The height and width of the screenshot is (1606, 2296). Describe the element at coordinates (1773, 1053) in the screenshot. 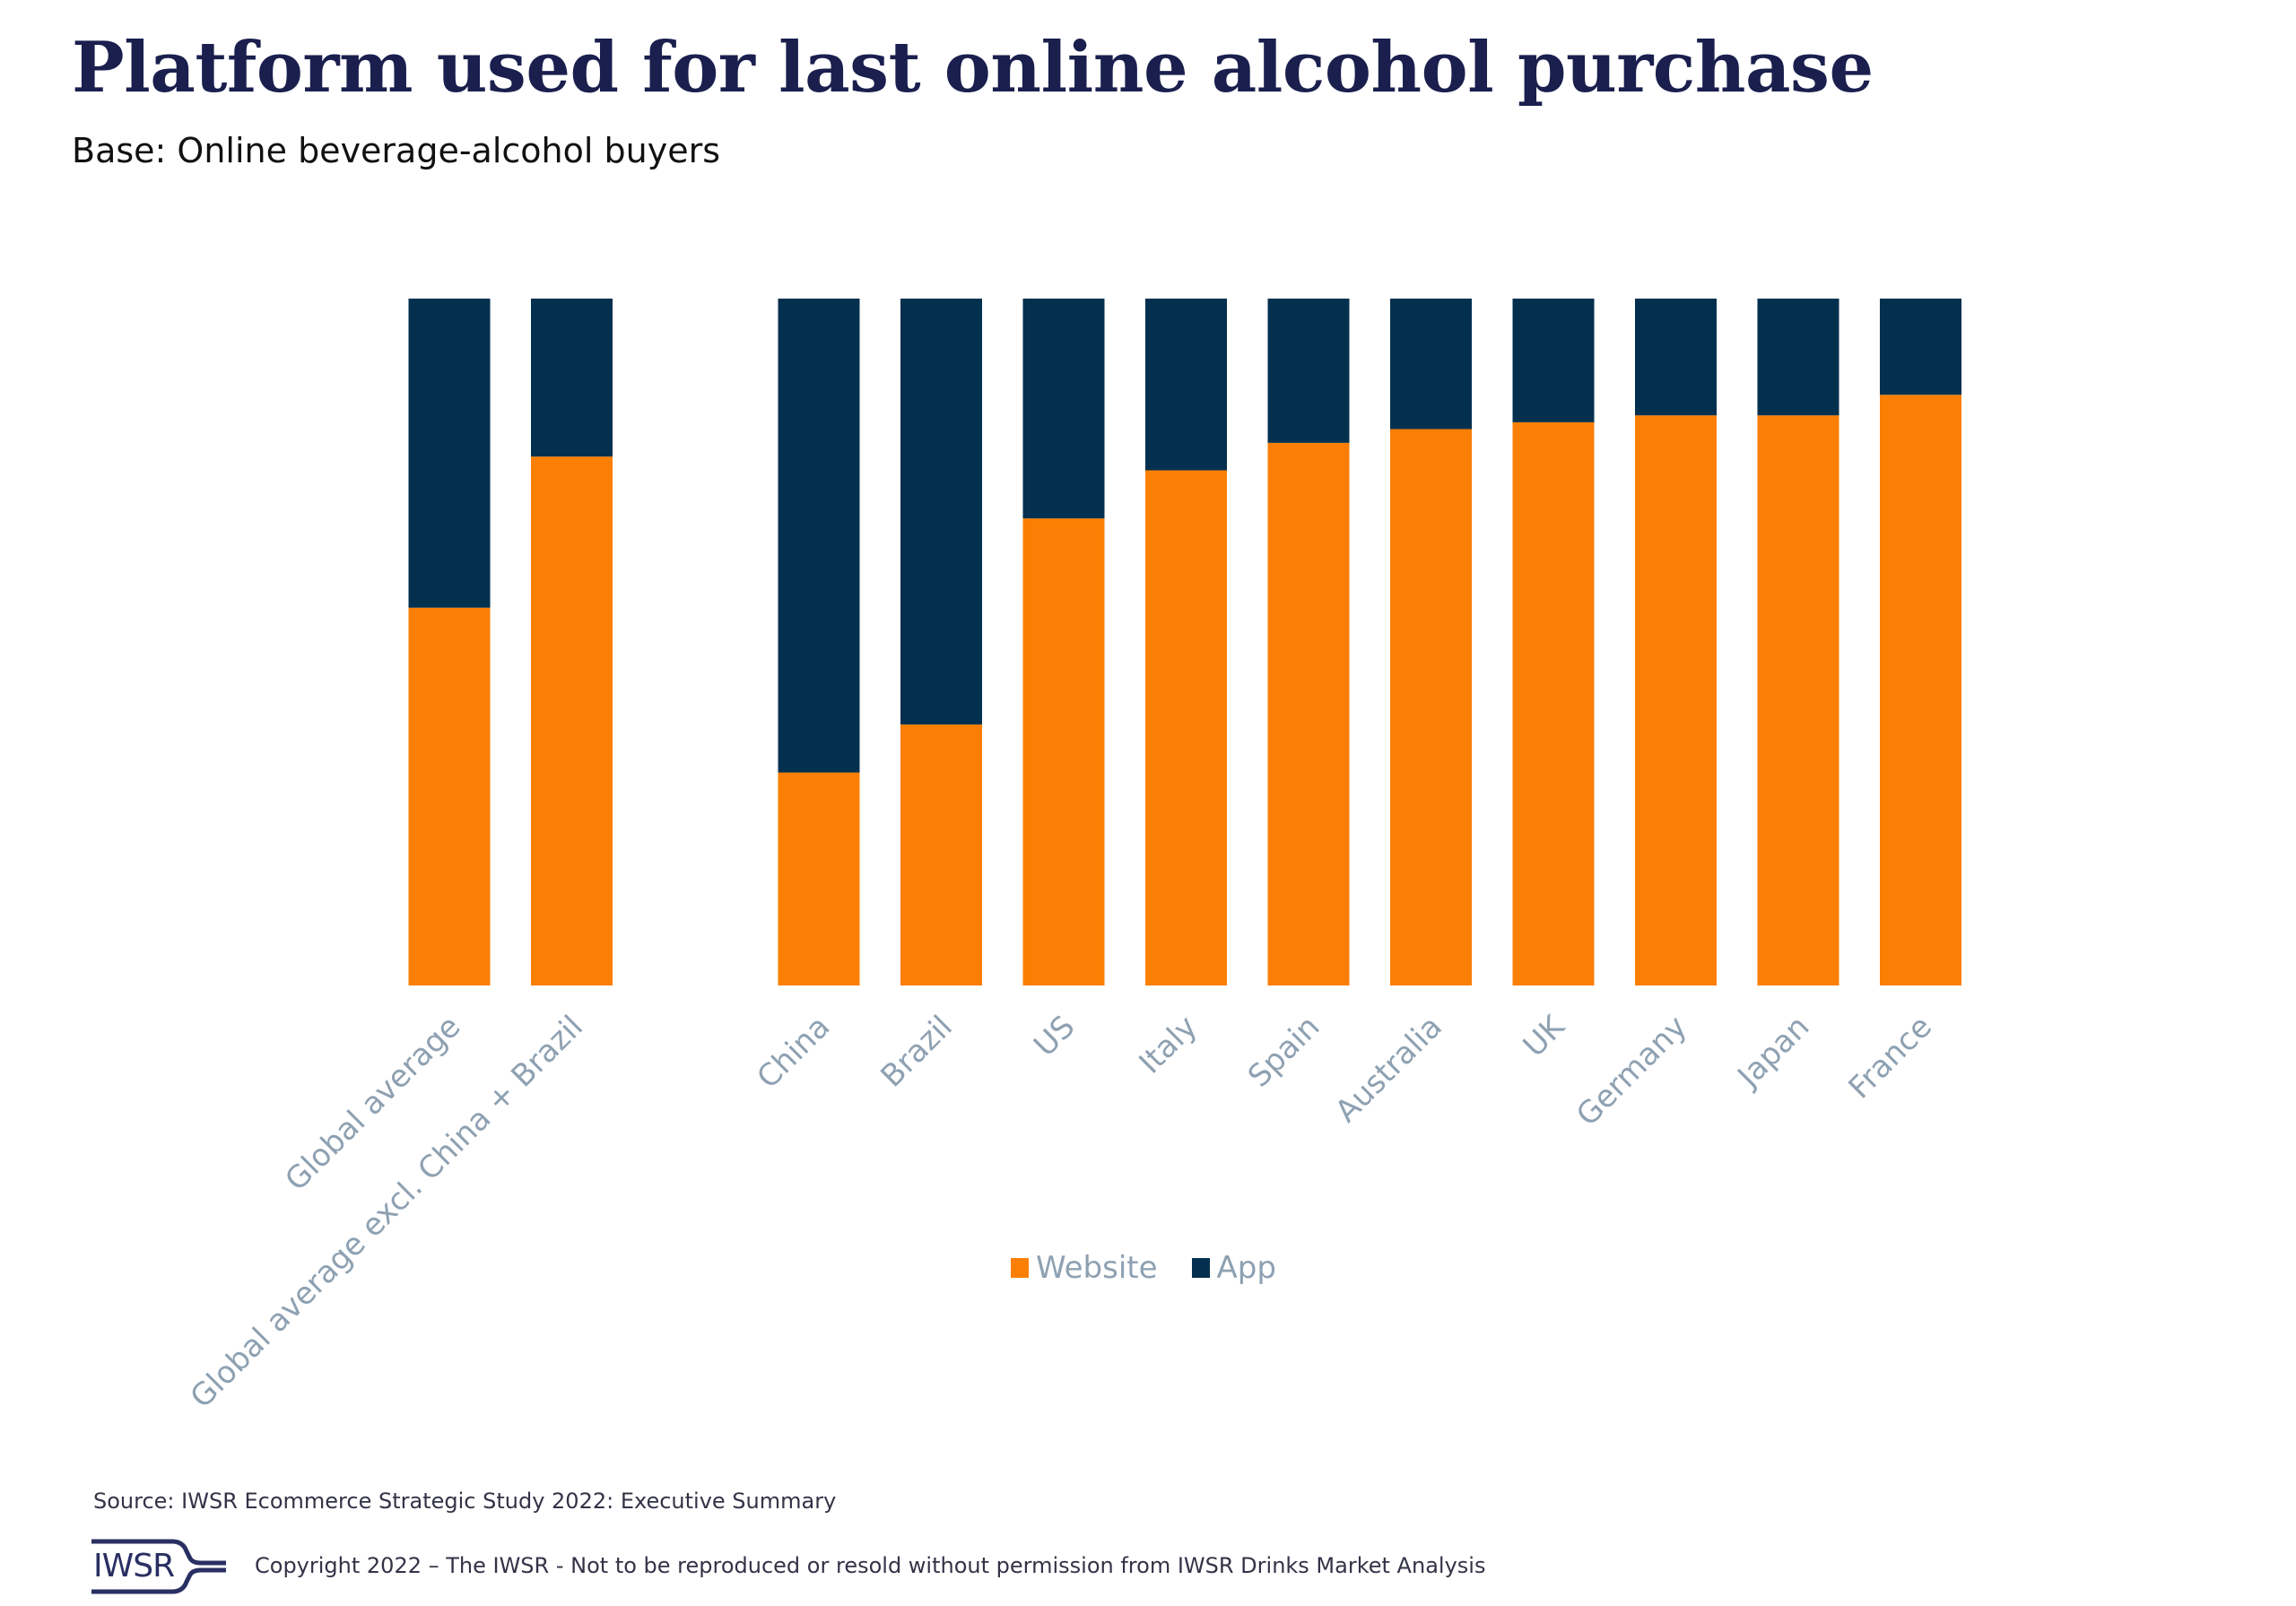

I see `x-tick-label: Japan` at that location.